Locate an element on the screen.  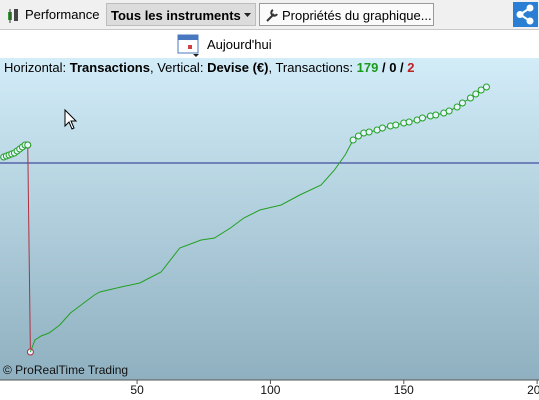
performance-label: Performance is located at coordinates (62, 14).